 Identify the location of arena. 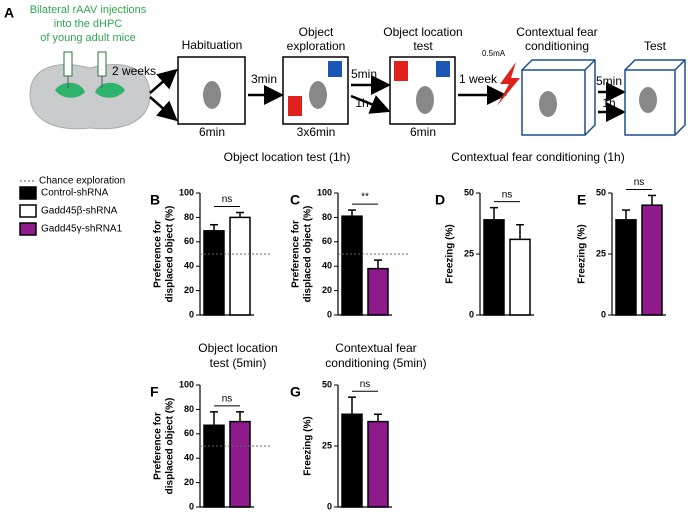
(211, 90).